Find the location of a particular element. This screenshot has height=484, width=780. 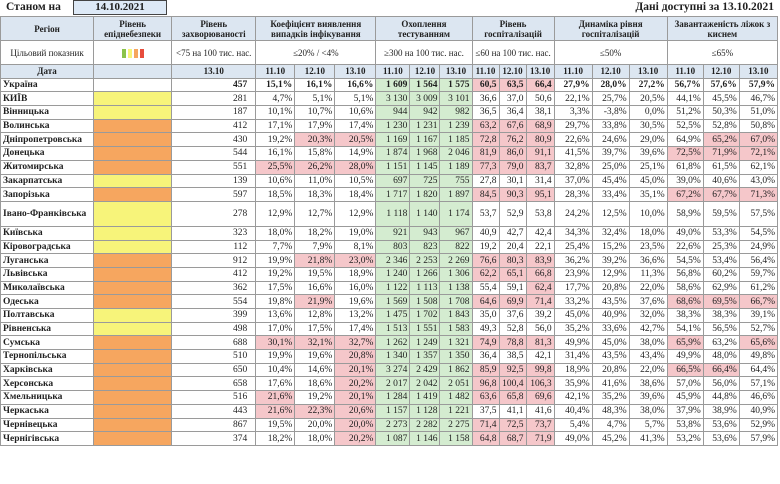

value-cell: 81,9 is located at coordinates (485, 153).